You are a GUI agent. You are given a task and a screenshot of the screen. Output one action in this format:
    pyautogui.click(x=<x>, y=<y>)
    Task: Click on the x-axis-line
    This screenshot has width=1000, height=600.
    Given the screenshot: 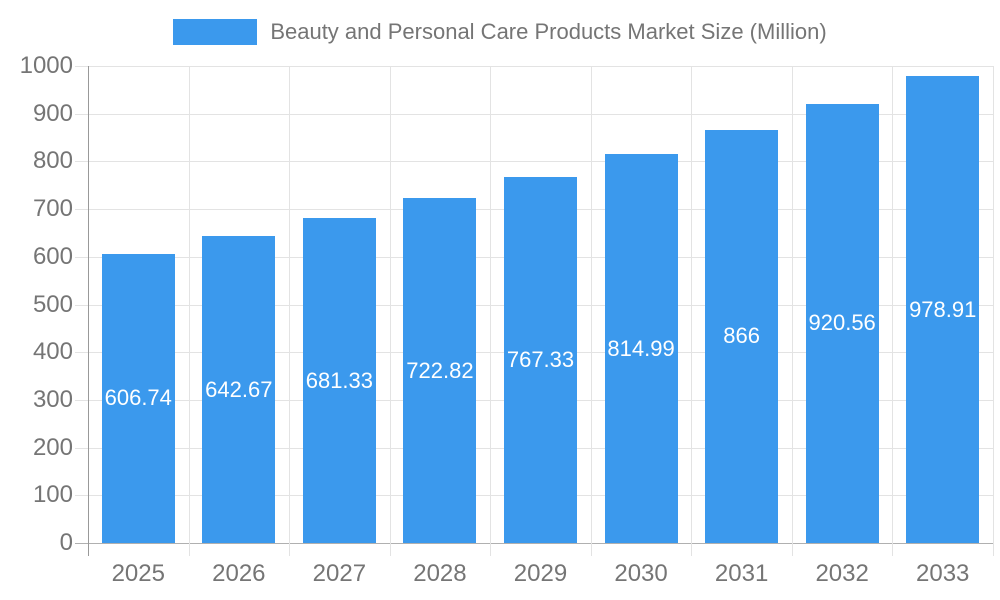 What is the action you would take?
    pyautogui.click(x=534, y=543)
    